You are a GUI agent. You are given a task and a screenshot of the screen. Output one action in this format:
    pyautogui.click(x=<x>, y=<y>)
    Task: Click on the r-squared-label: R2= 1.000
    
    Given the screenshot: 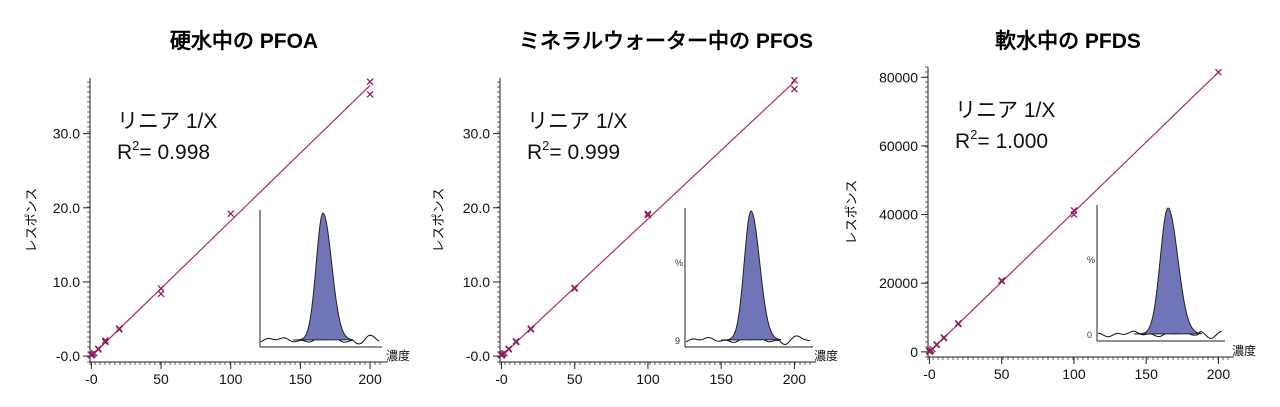 What is the action you would take?
    pyautogui.click(x=1001, y=140)
    